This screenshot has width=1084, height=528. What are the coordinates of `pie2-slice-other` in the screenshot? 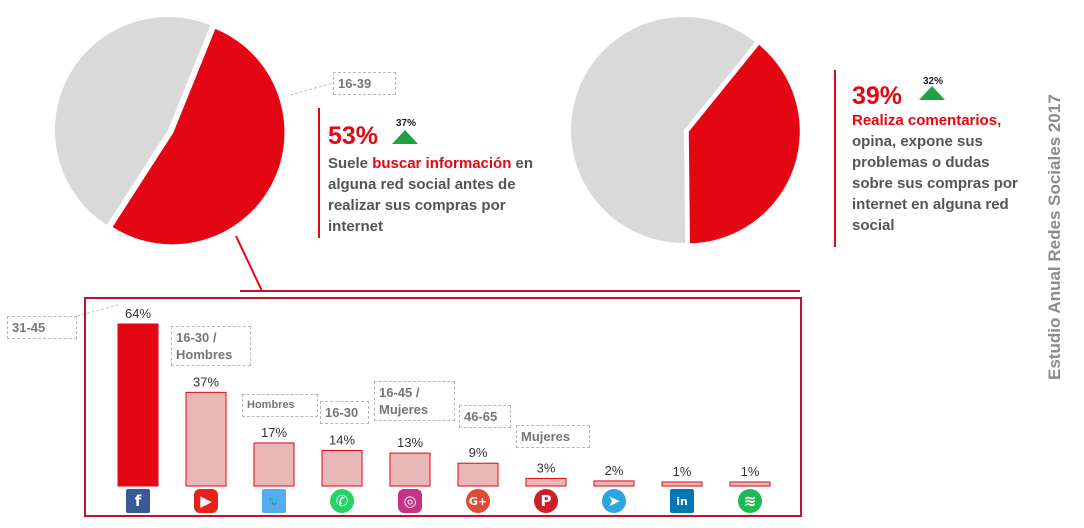 It's located at (663, 130).